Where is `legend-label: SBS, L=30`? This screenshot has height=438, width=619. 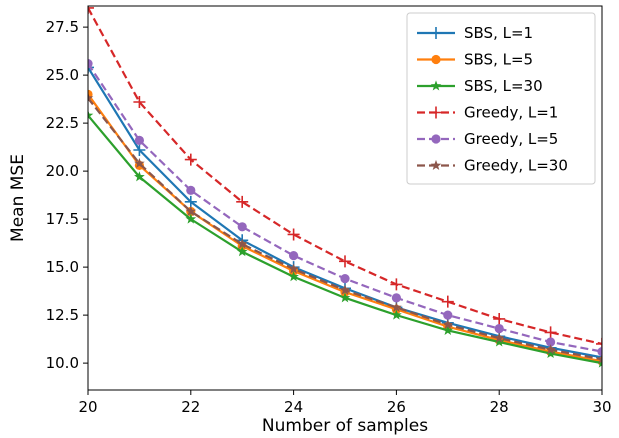
legend-label: SBS, L=30 is located at coordinates (503, 86).